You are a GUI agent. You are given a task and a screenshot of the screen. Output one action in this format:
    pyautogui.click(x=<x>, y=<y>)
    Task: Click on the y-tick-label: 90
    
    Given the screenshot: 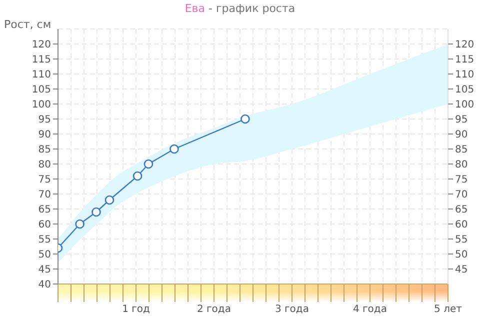 What is the action you would take?
    pyautogui.click(x=44, y=135)
    